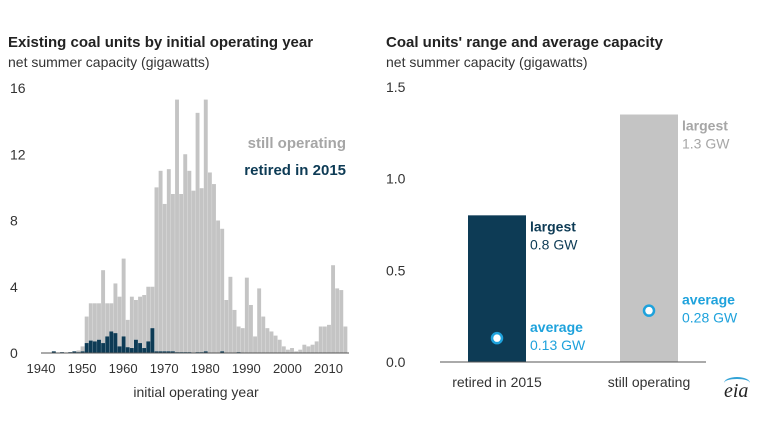 The image size is (764, 432). Describe the element at coordinates (649, 382) in the screenshot. I see `category-label: still operating` at that location.